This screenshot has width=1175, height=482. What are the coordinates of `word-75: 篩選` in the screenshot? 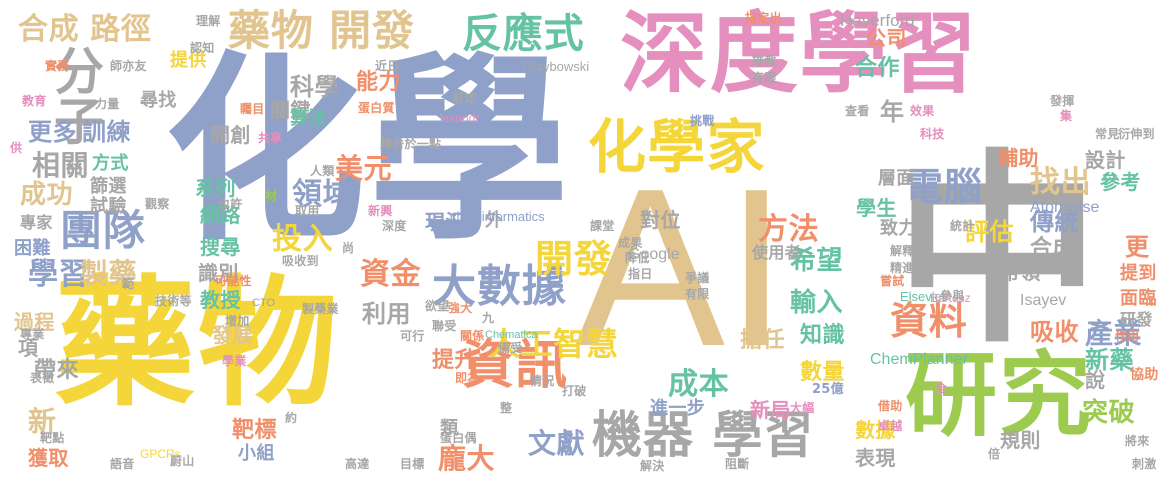 It's located at (108, 186).